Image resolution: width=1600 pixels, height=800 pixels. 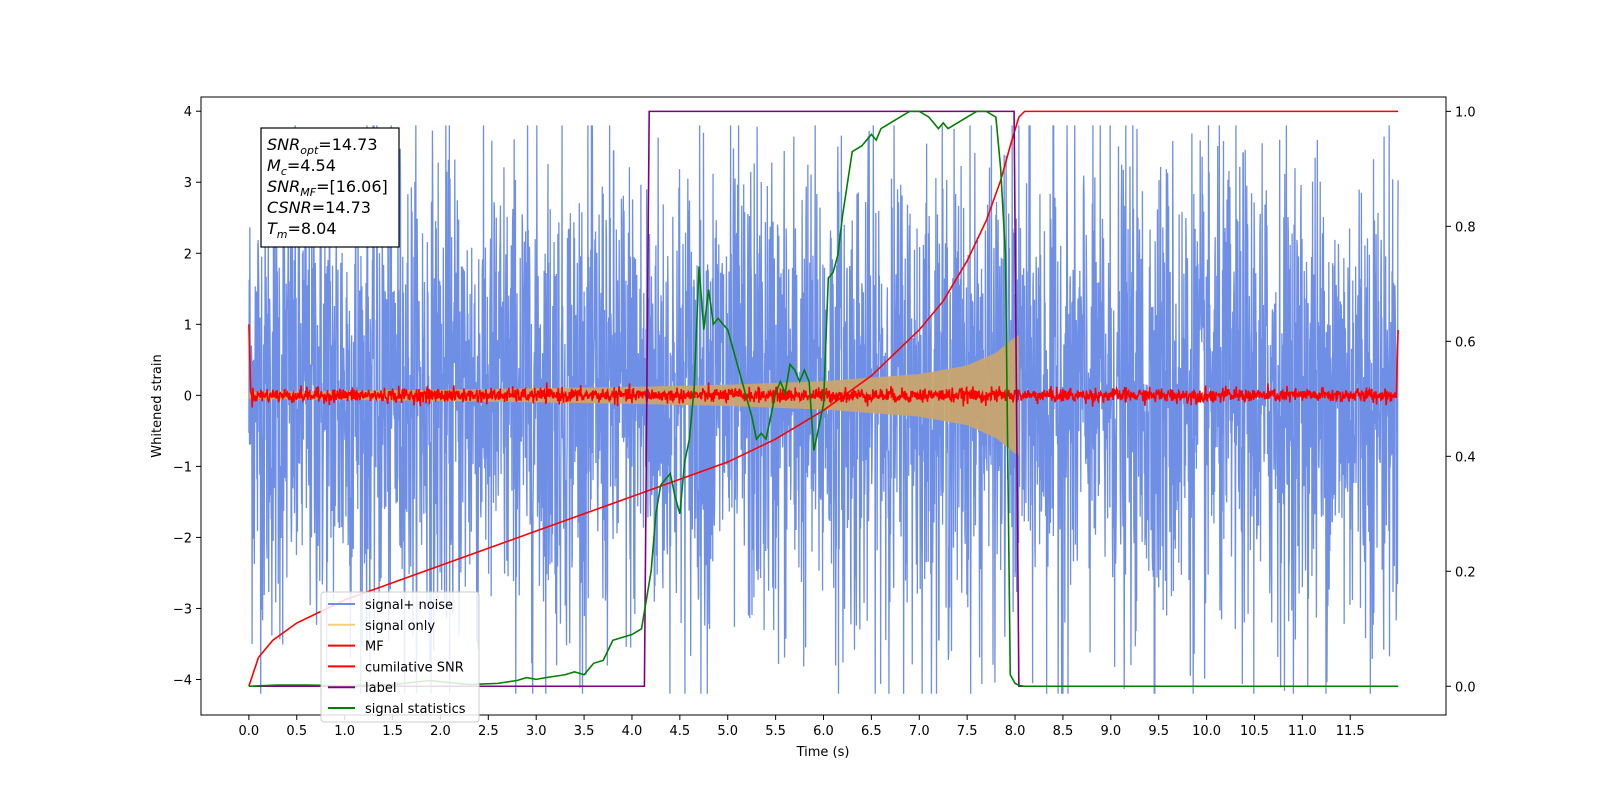 I want to click on legend-label: signal+ noise, so click(x=409, y=605).